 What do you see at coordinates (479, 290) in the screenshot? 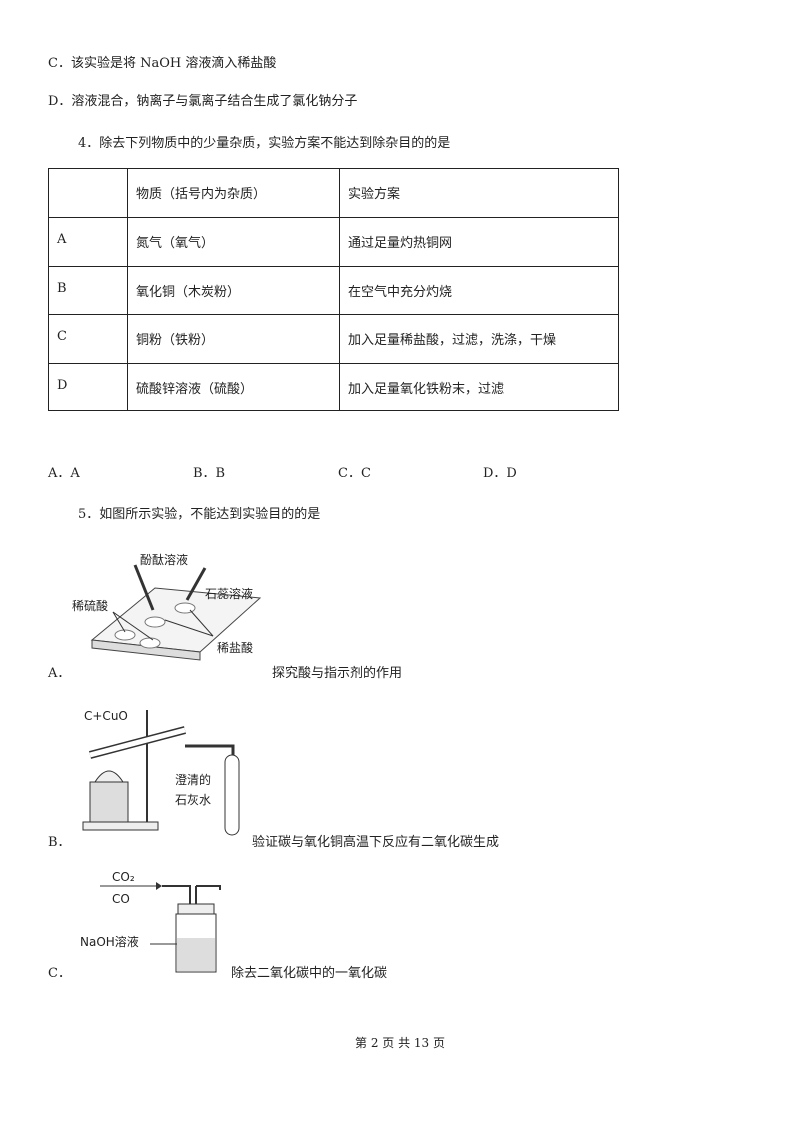
I see `cell: 在空气中充分灼烧` at bounding box center [479, 290].